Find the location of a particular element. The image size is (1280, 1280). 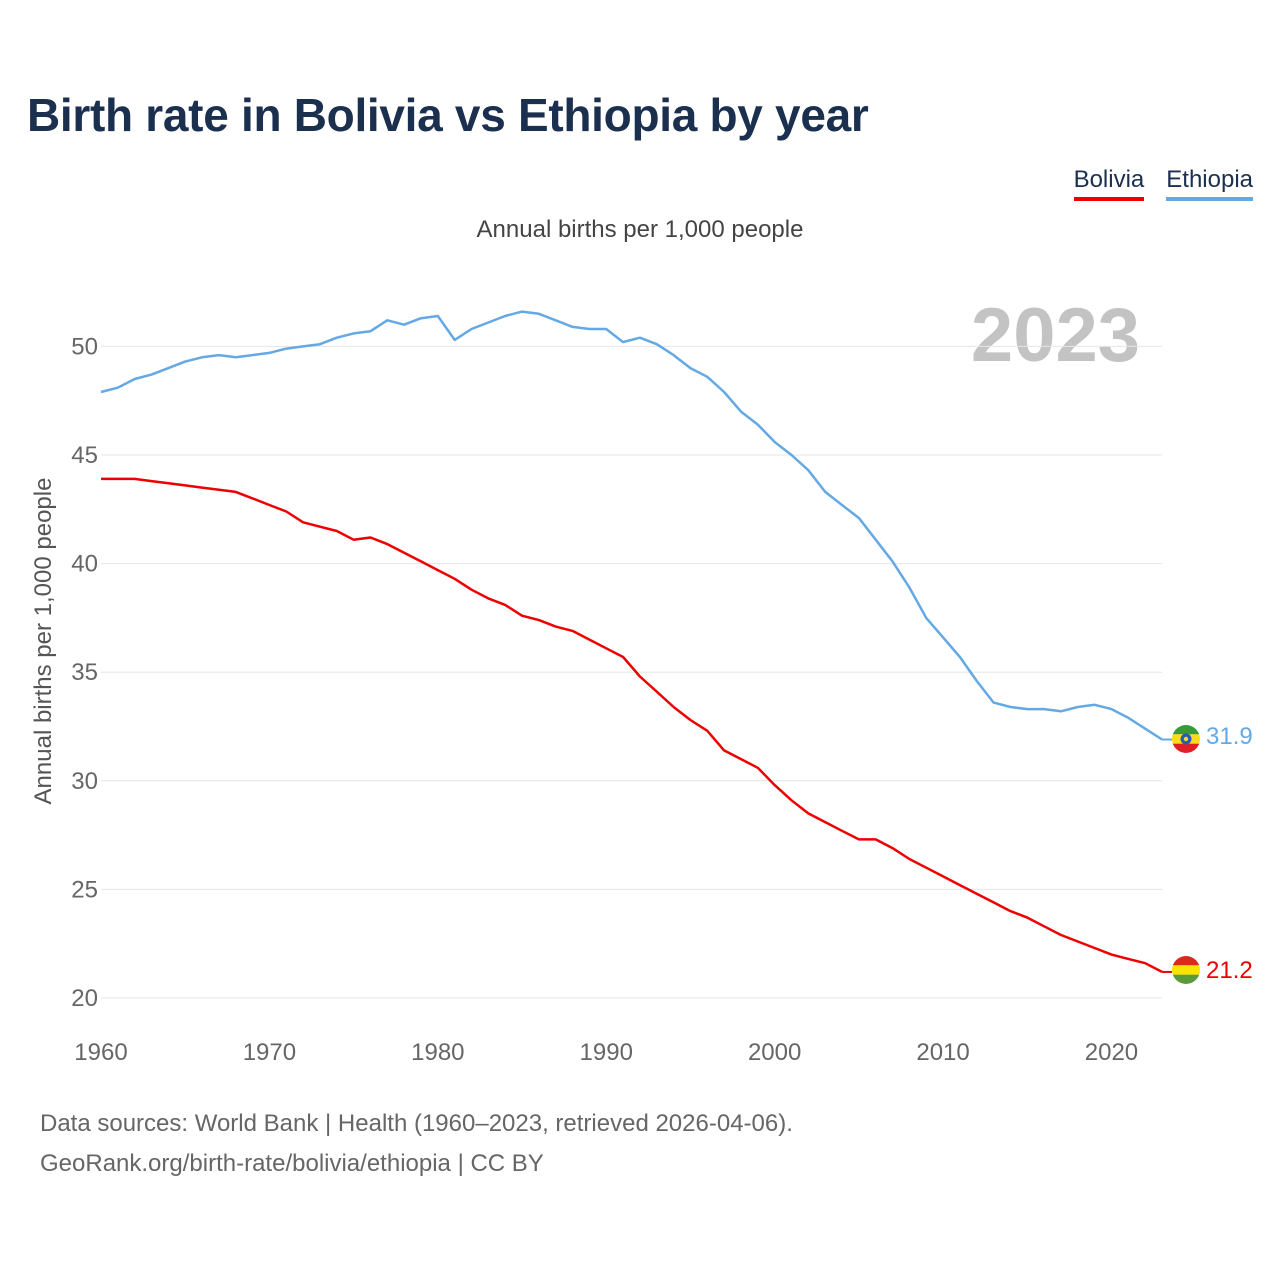

y-tick-label: 30 is located at coordinates (84, 781).